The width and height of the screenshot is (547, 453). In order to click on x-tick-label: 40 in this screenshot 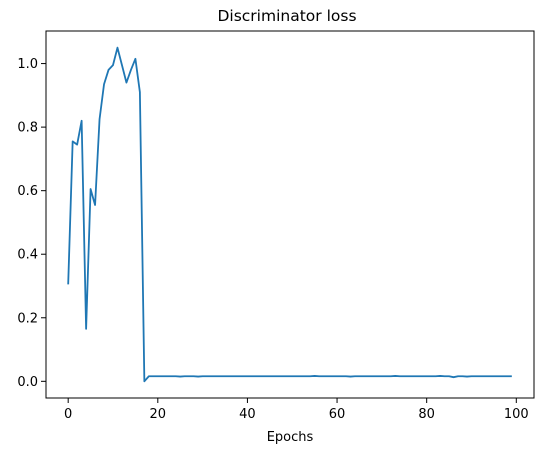, I will do `click(247, 414)`.